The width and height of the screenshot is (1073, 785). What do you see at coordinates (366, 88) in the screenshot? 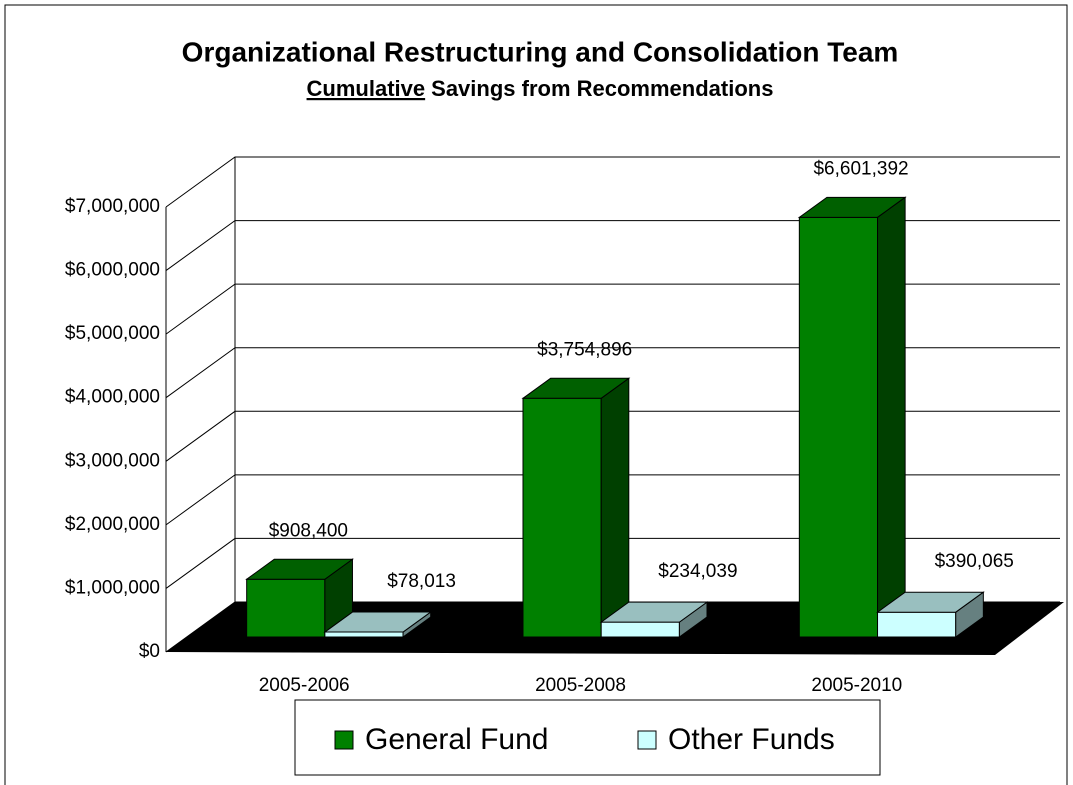
I see `subtitle-emphasis: Cumulative` at bounding box center [366, 88].